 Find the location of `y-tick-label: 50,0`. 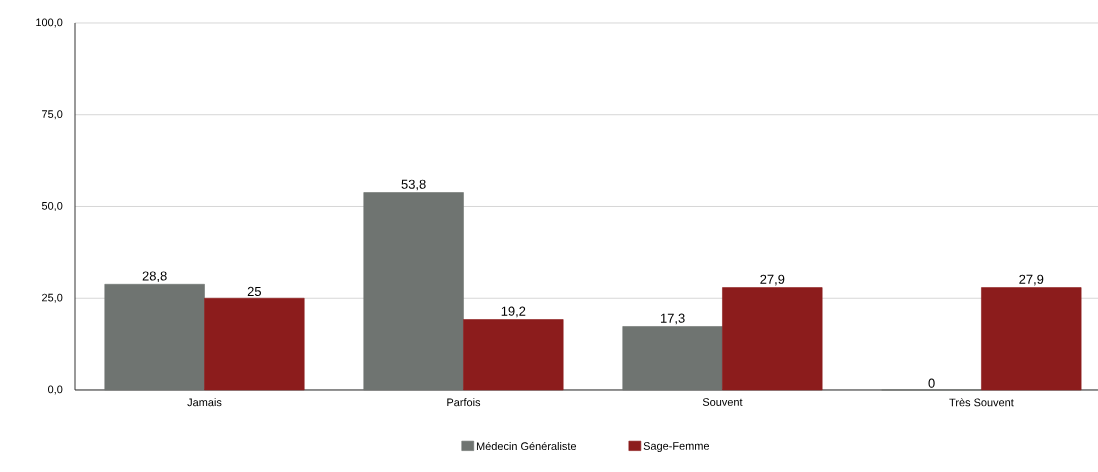

y-tick-label: 50,0 is located at coordinates (52, 206).